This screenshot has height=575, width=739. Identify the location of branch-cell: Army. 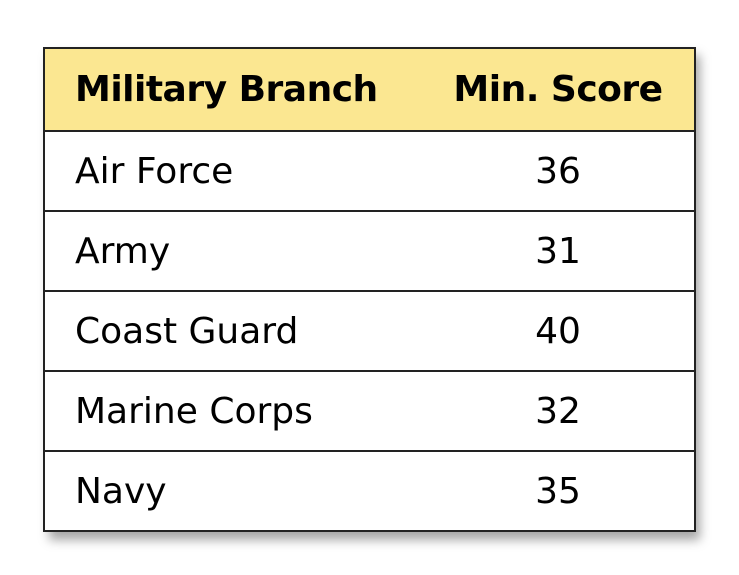
(123, 251).